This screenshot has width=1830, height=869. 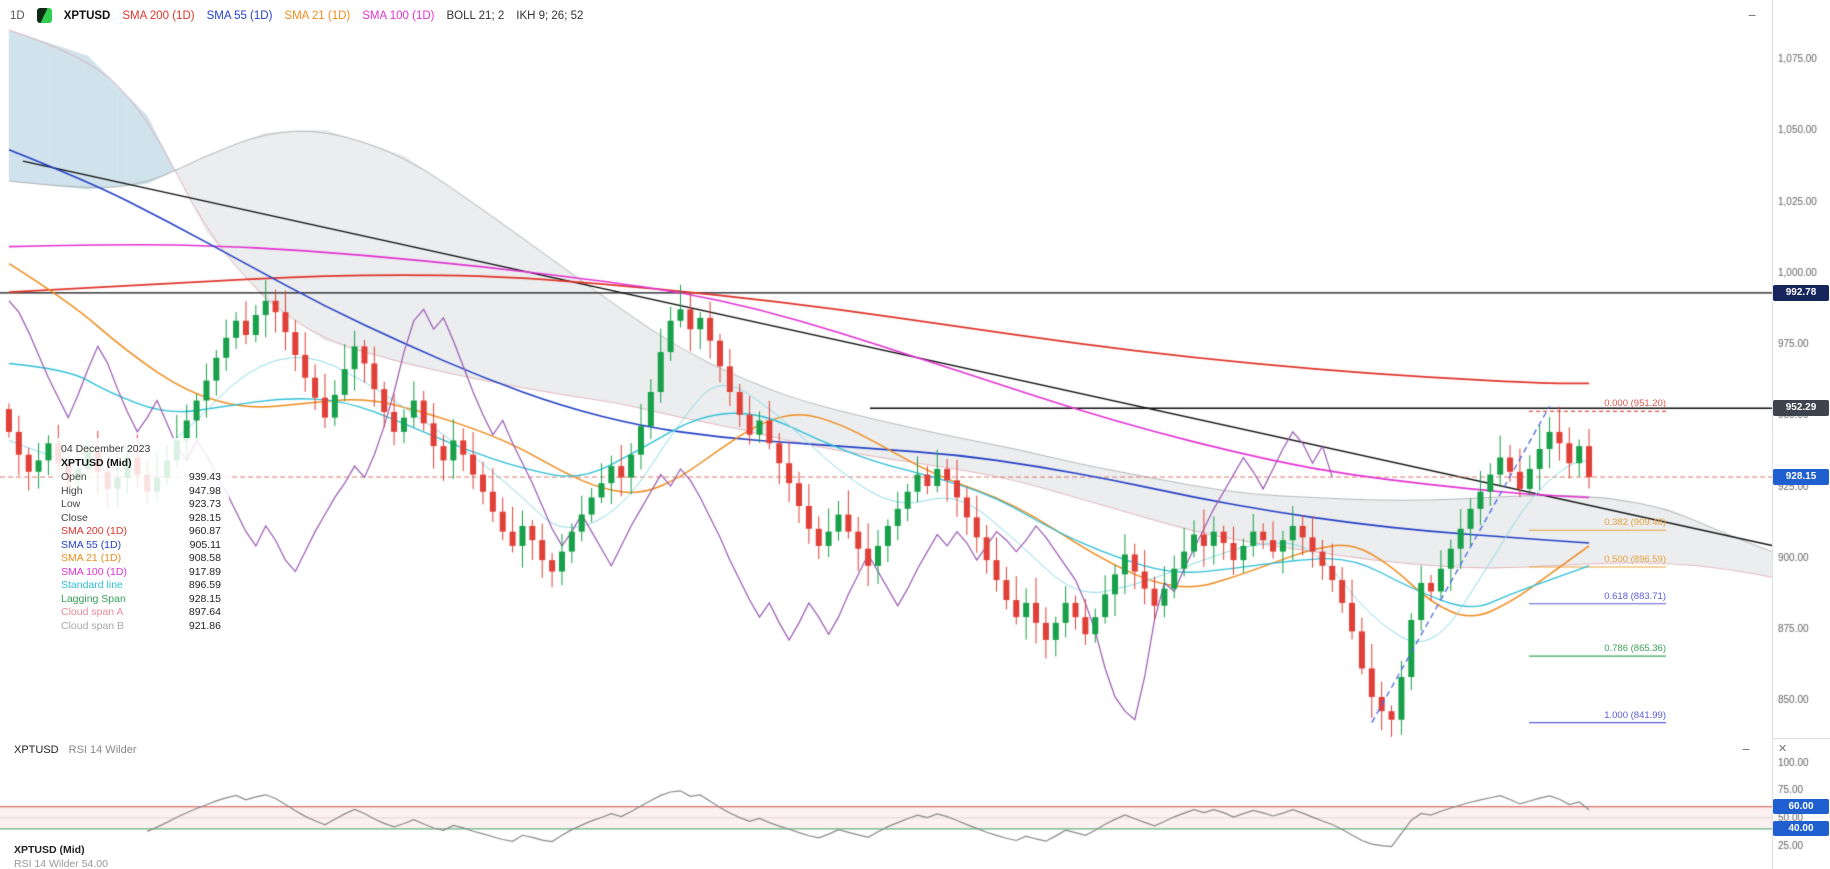 I want to click on fib-label-0000: 0.000 (951.20), so click(x=1635, y=403).